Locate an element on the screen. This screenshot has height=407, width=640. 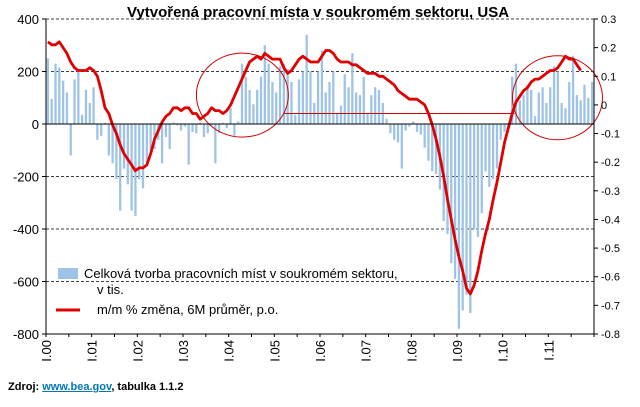
x-tick-label: I.10 is located at coordinates (503, 351).